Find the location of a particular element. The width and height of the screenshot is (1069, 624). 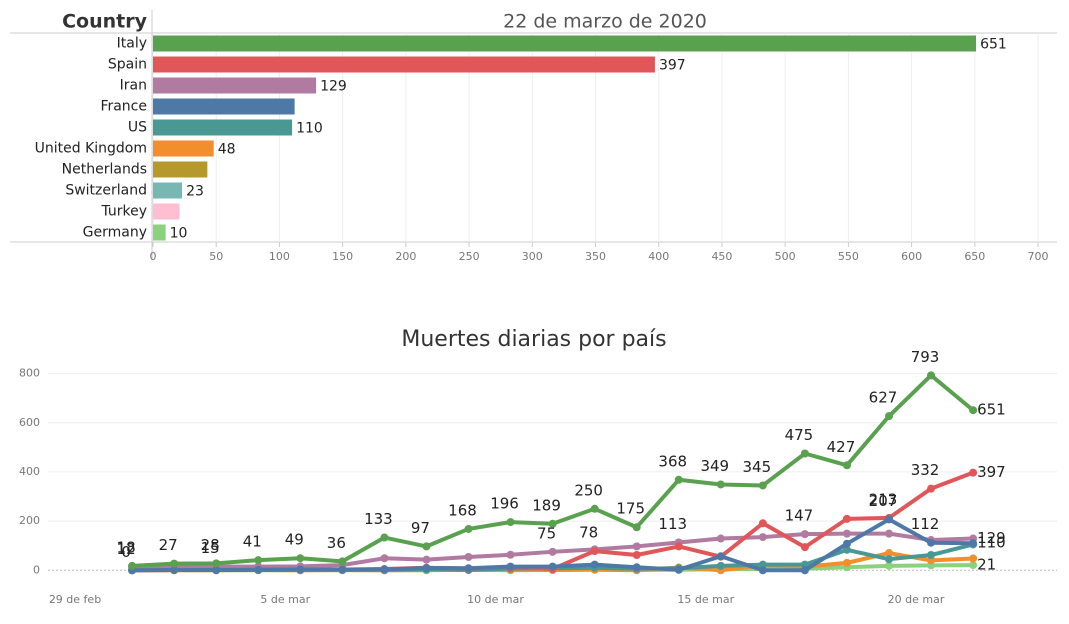

x-tick-label: 15 de mar is located at coordinates (705, 599).